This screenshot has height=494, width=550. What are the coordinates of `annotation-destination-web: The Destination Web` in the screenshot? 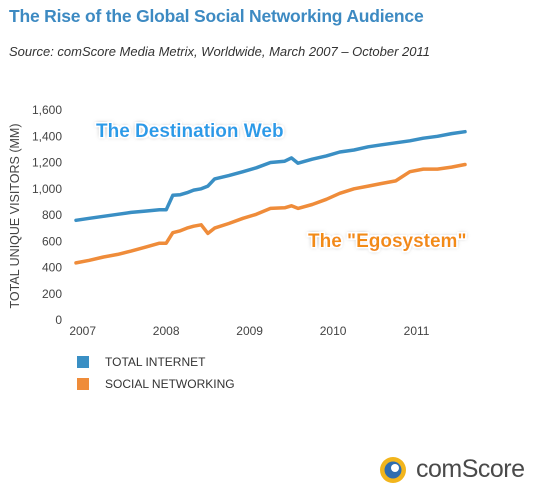 It's located at (190, 131).